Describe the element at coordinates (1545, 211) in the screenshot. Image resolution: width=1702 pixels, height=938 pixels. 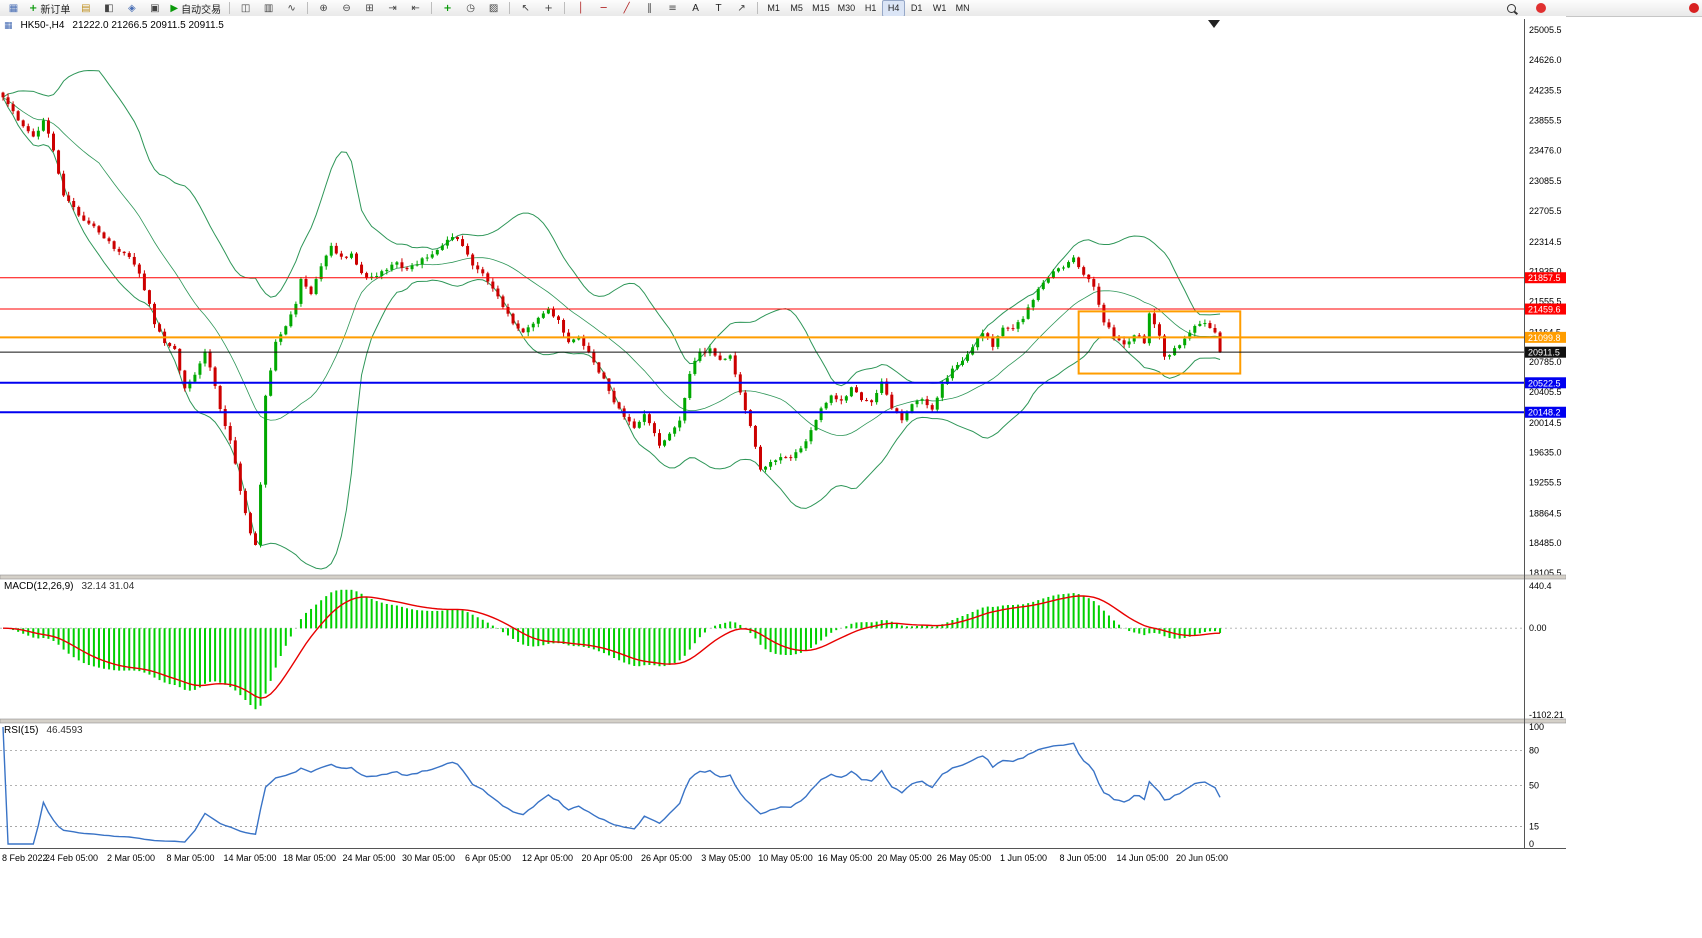
I see `price-axis-label: 22705.5` at that location.